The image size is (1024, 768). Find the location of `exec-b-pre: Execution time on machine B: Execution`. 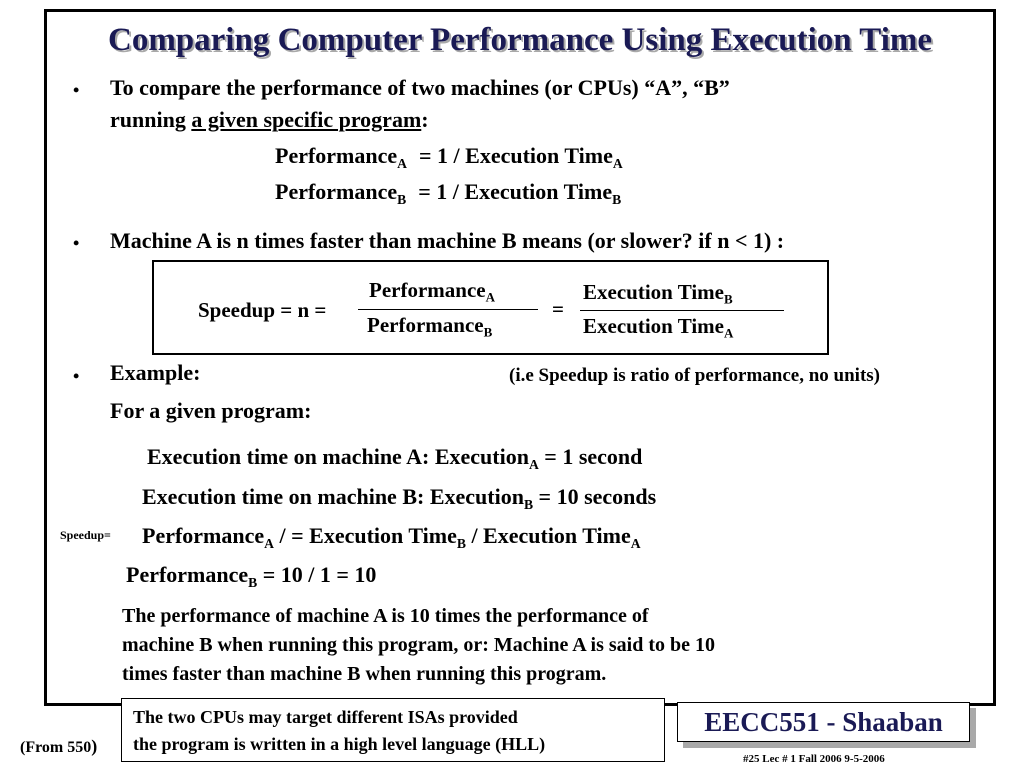

exec-b-pre: Execution time on machine B: Execution is located at coordinates (333, 496).